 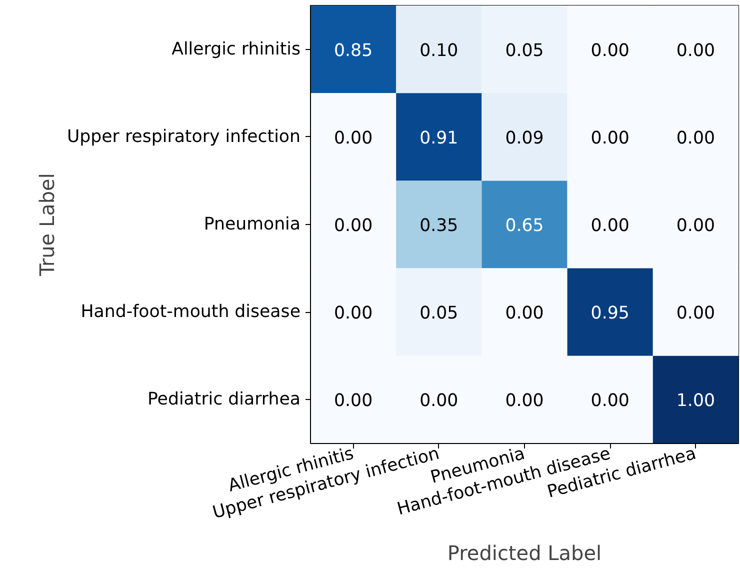 What do you see at coordinates (439, 50) in the screenshot?
I see `data-label: 0.10` at bounding box center [439, 50].